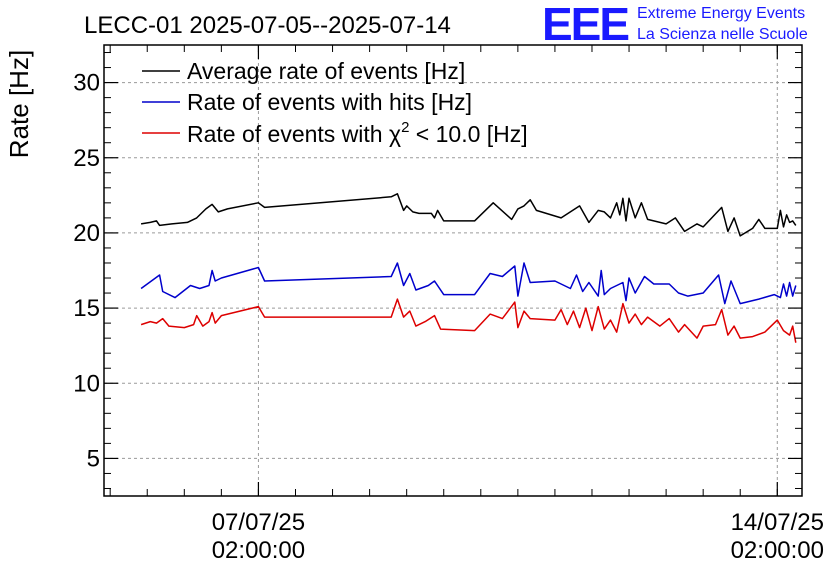 The height and width of the screenshot is (572, 836). What do you see at coordinates (19, 104) in the screenshot?
I see `y-axis-label: Rate [Hz]` at bounding box center [19, 104].